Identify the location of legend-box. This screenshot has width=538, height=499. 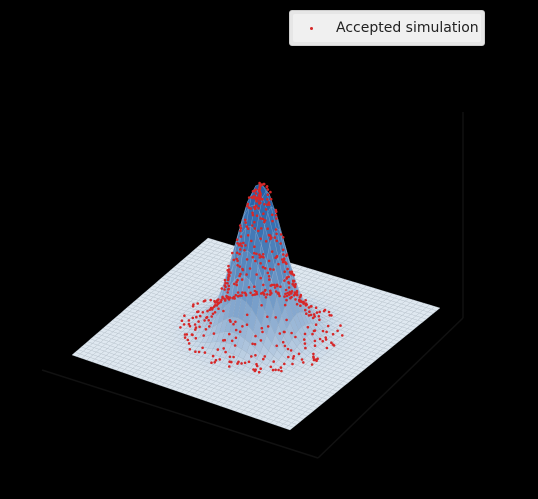
(387, 28).